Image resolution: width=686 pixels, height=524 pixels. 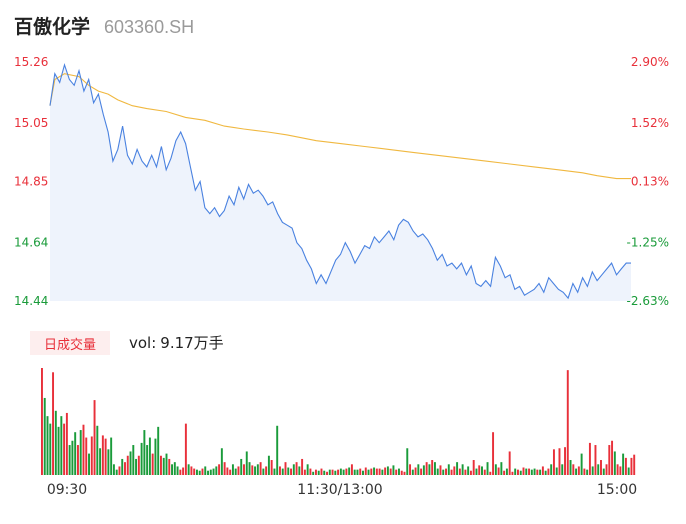 What do you see at coordinates (70, 343) in the screenshot?
I see `daily-volume-tab: 日成交量` at bounding box center [70, 343].